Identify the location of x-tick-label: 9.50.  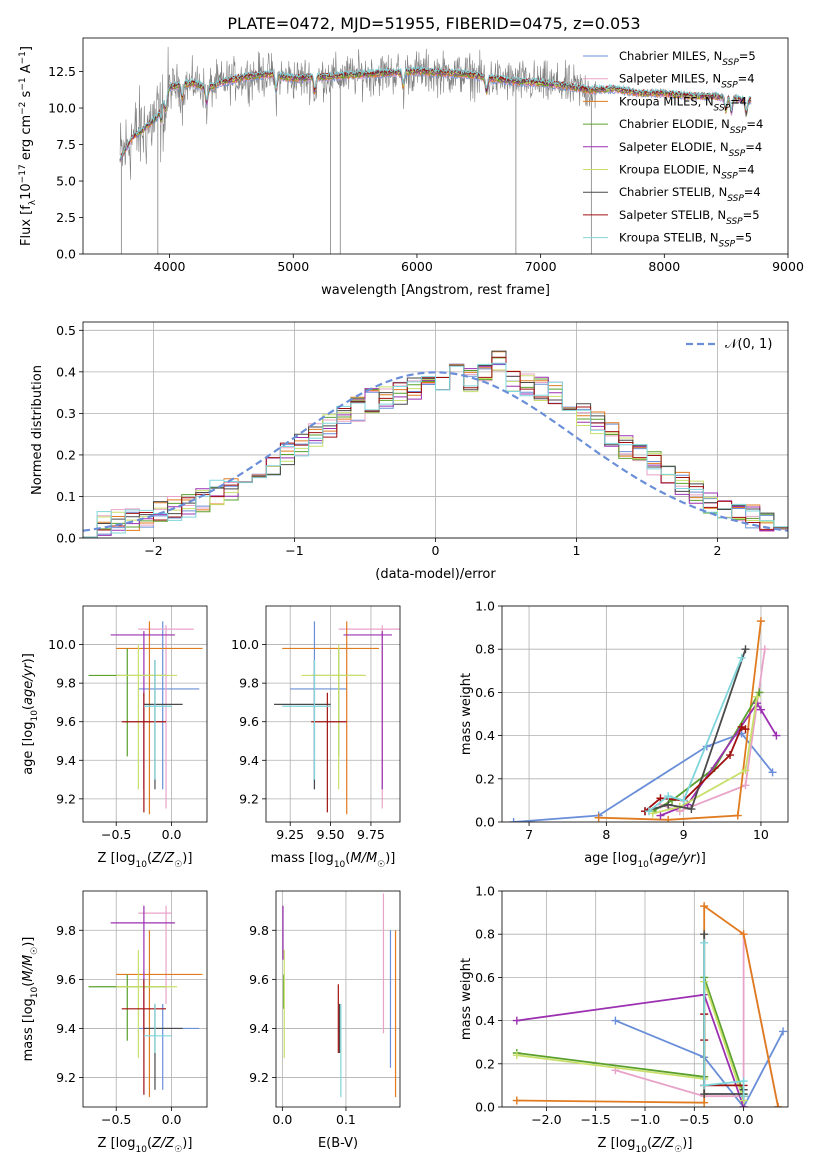
(331, 834).